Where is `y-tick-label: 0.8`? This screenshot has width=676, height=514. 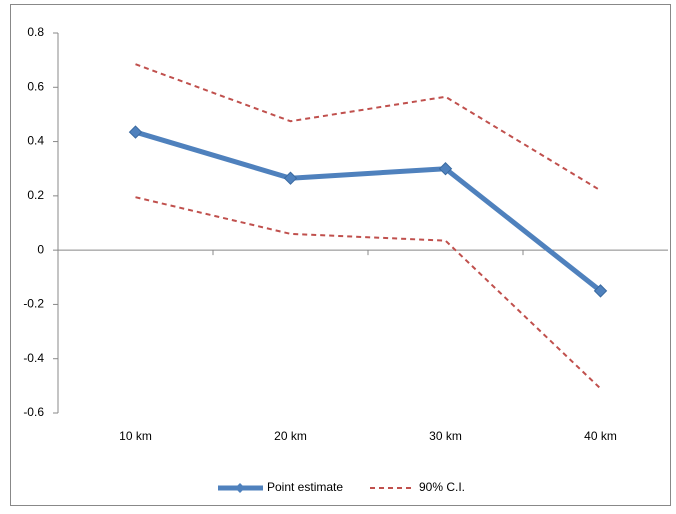
y-tick-label: 0.8 is located at coordinates (35, 32).